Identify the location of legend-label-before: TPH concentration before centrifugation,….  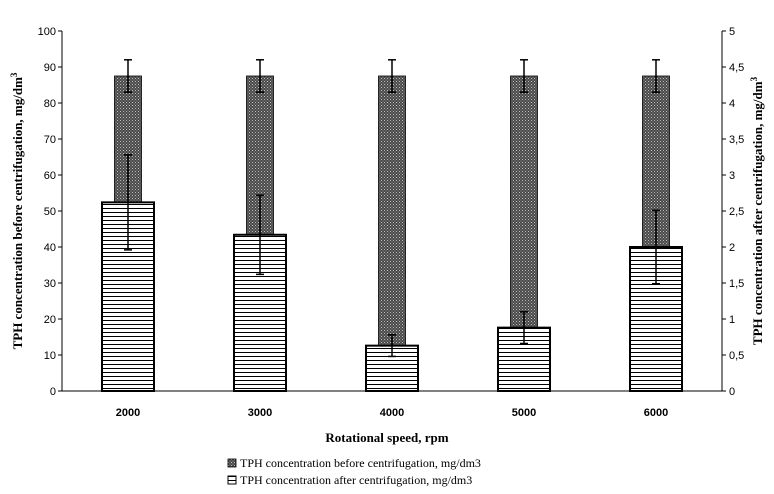
(360, 463).